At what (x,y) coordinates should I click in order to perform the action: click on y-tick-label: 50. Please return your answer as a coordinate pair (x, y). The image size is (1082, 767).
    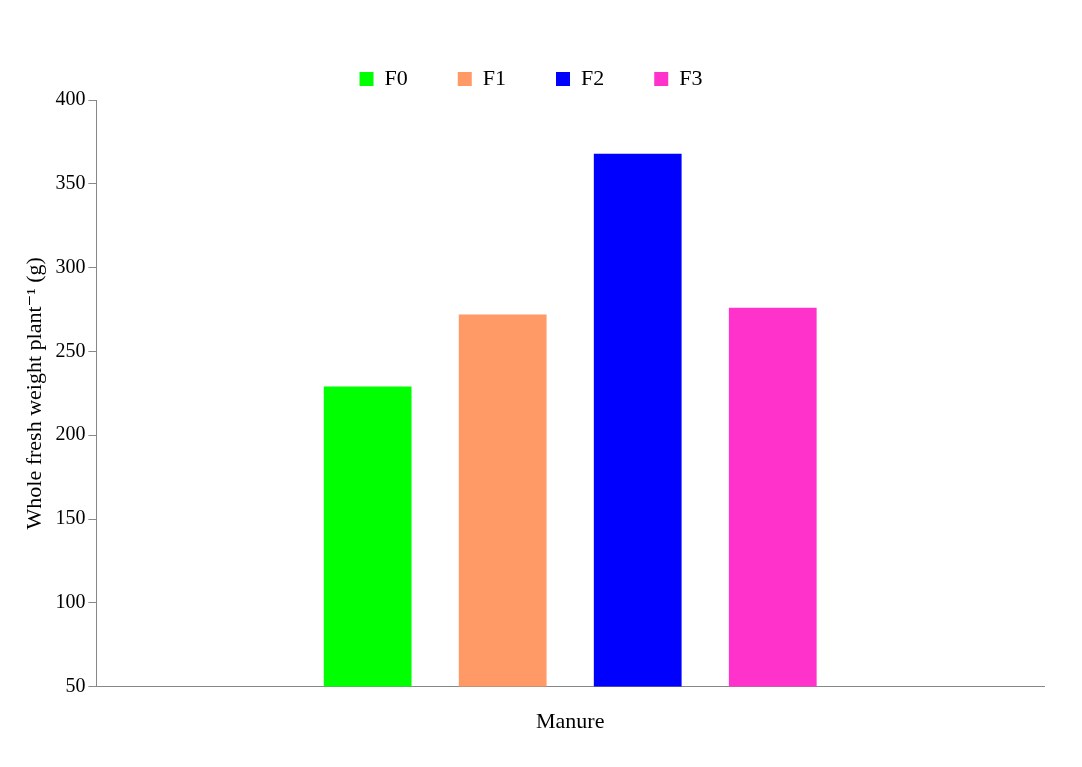
    Looking at the image, I should click on (75, 684).